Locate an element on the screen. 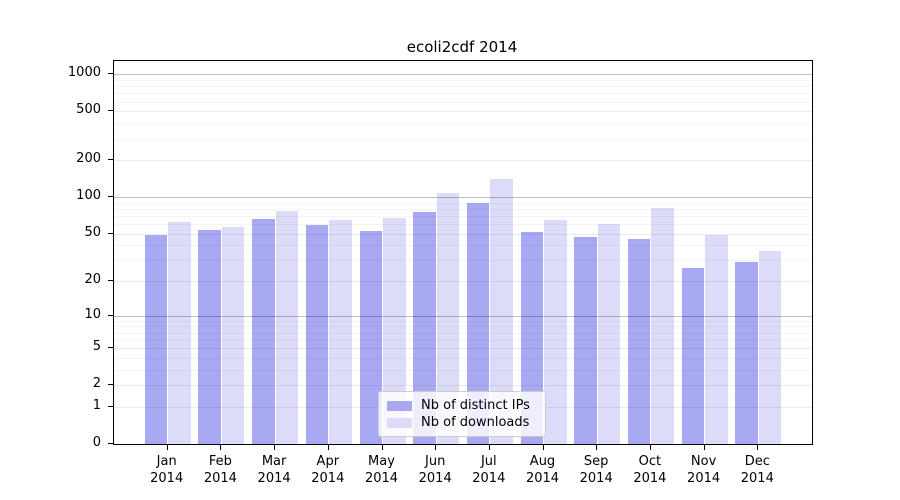 The width and height of the screenshot is (900, 500). legend: Nb of distinct IPs Nb of downloads is located at coordinates (462, 414).